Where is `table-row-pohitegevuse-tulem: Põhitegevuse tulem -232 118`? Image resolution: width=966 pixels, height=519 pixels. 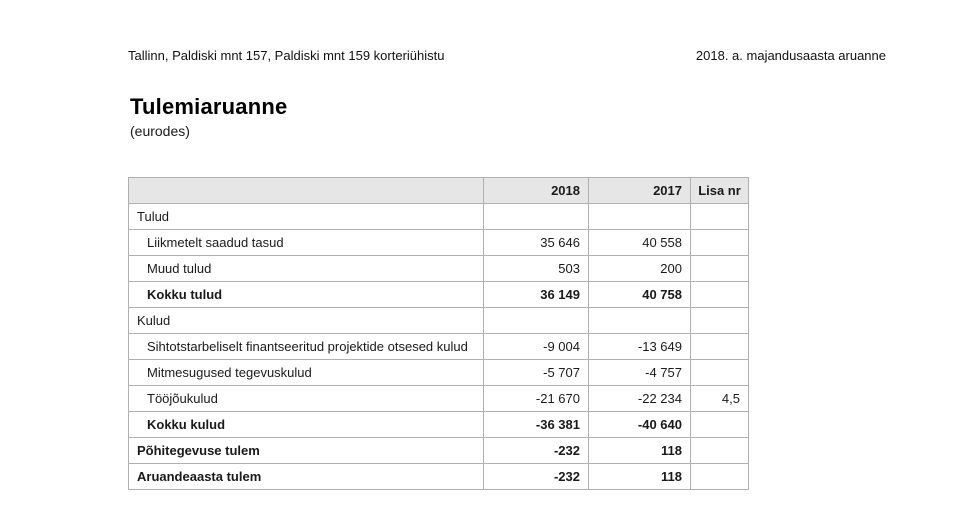 table-row-pohitegevuse-tulem: Põhitegevuse tulem -232 118 is located at coordinates (438, 450).